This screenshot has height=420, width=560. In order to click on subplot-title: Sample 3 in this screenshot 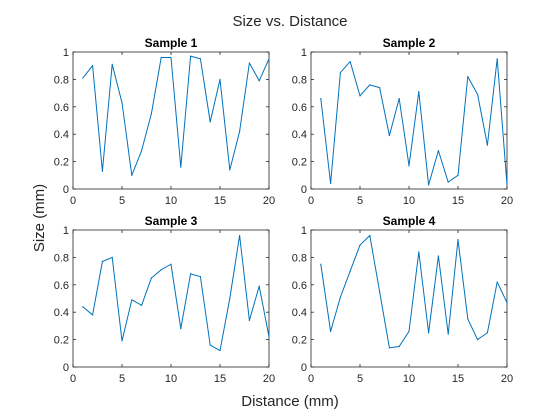, I will do `click(171, 221)`.